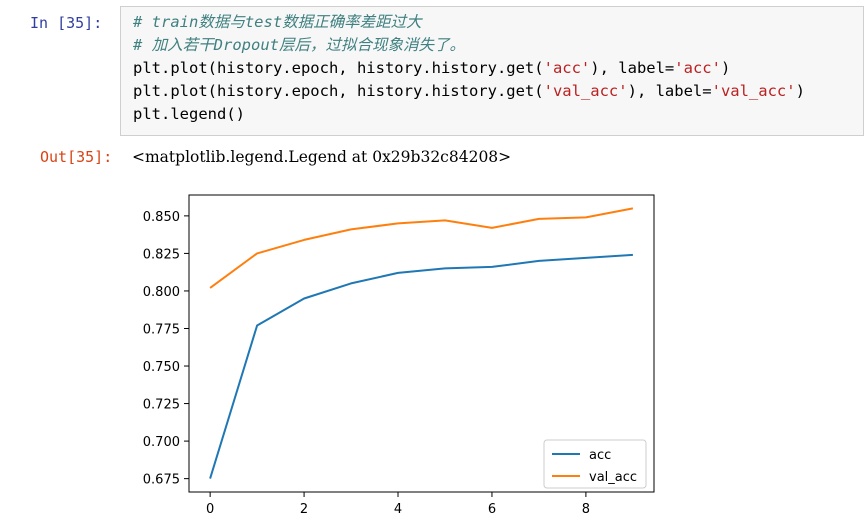  I want to click on y-tick-label: 0.700, so click(161, 442).